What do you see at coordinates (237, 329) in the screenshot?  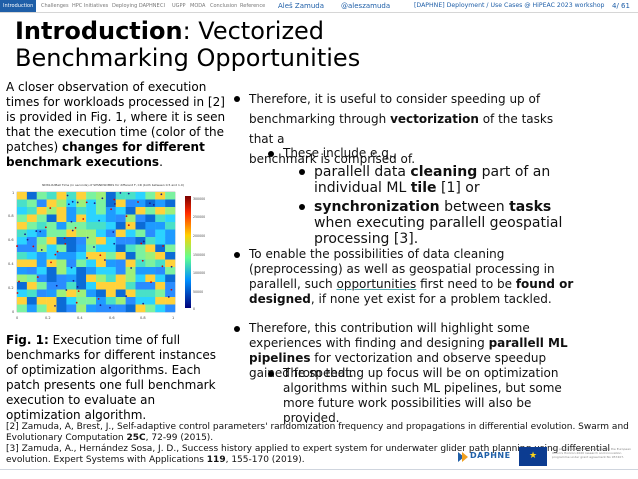 I see `bullet-dot` at bounding box center [237, 329].